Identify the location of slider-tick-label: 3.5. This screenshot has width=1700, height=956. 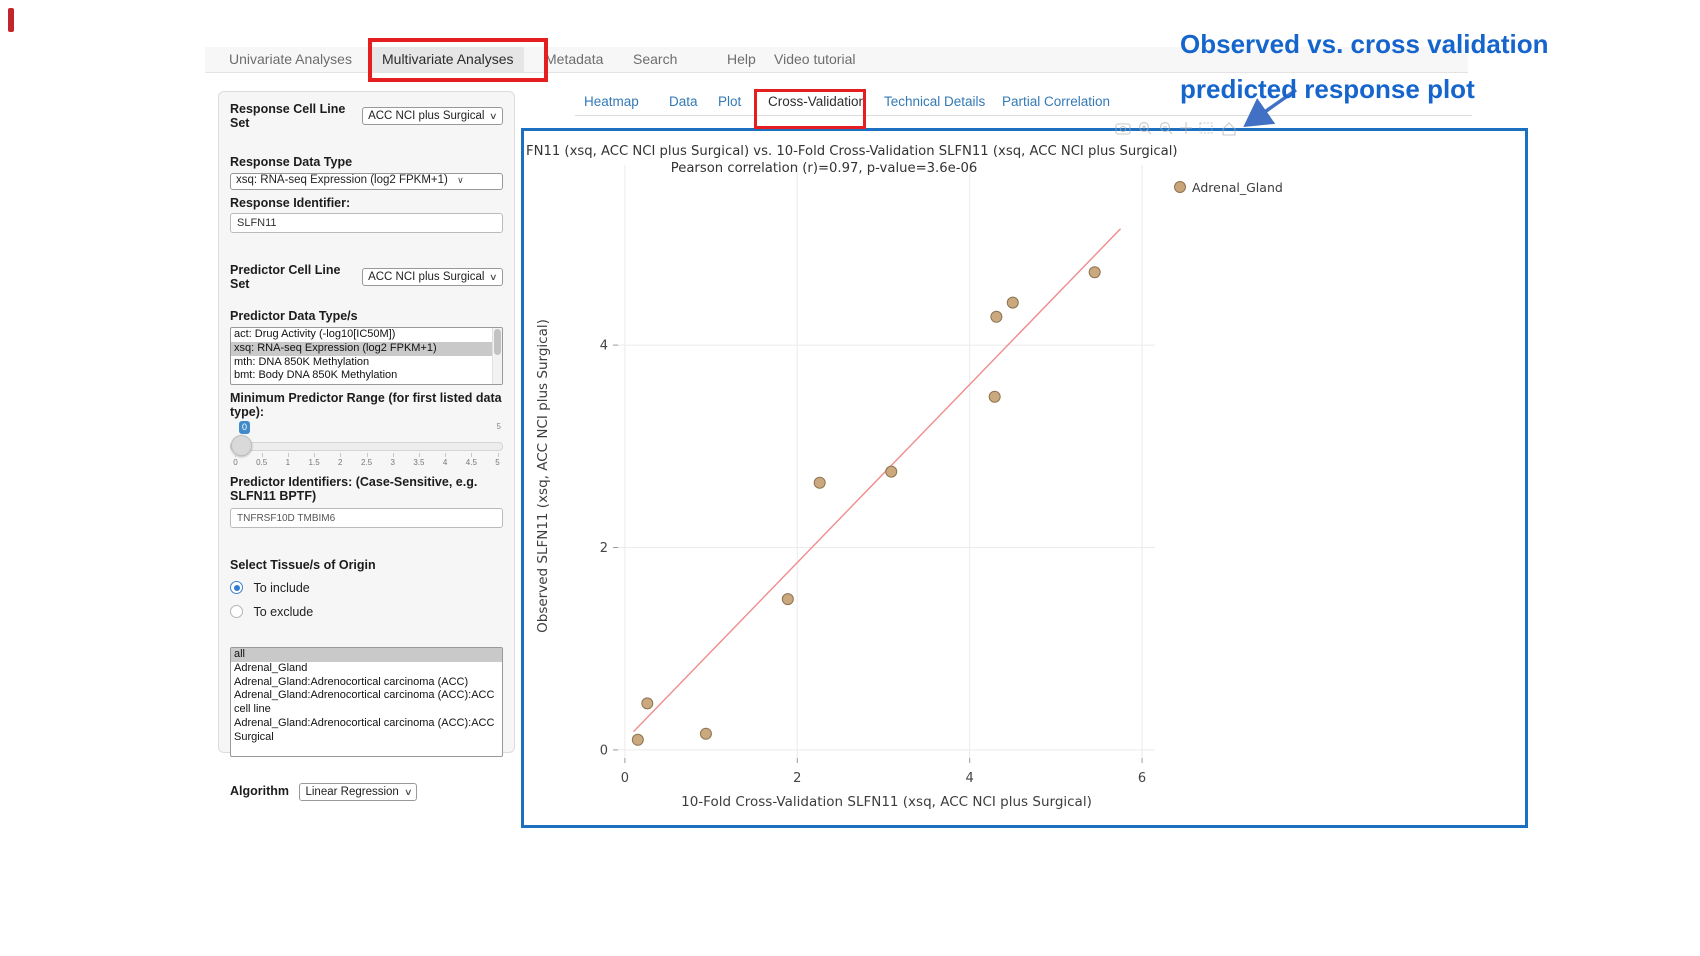
(419, 462).